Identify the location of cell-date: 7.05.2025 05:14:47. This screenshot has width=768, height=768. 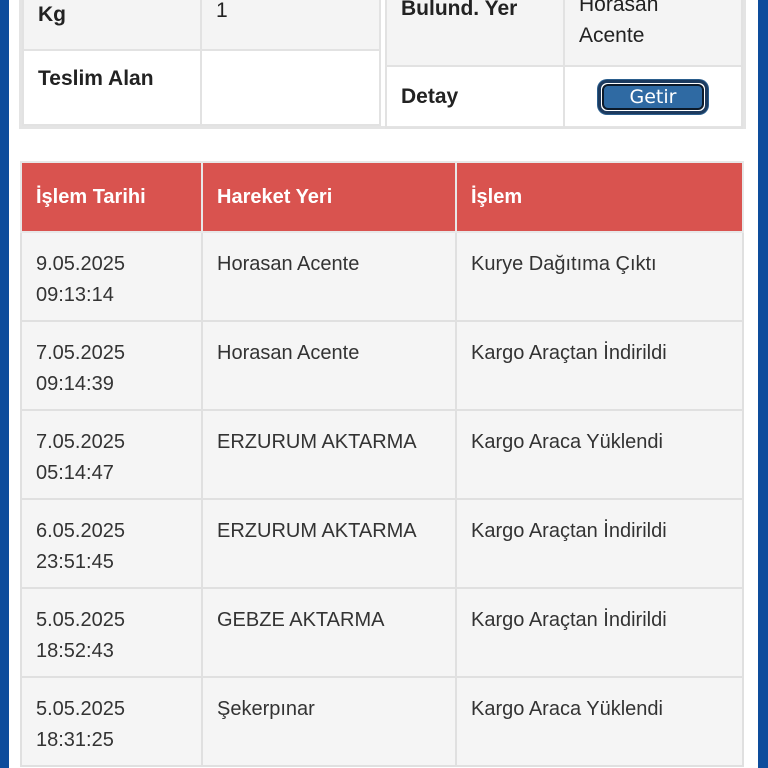
(111, 454).